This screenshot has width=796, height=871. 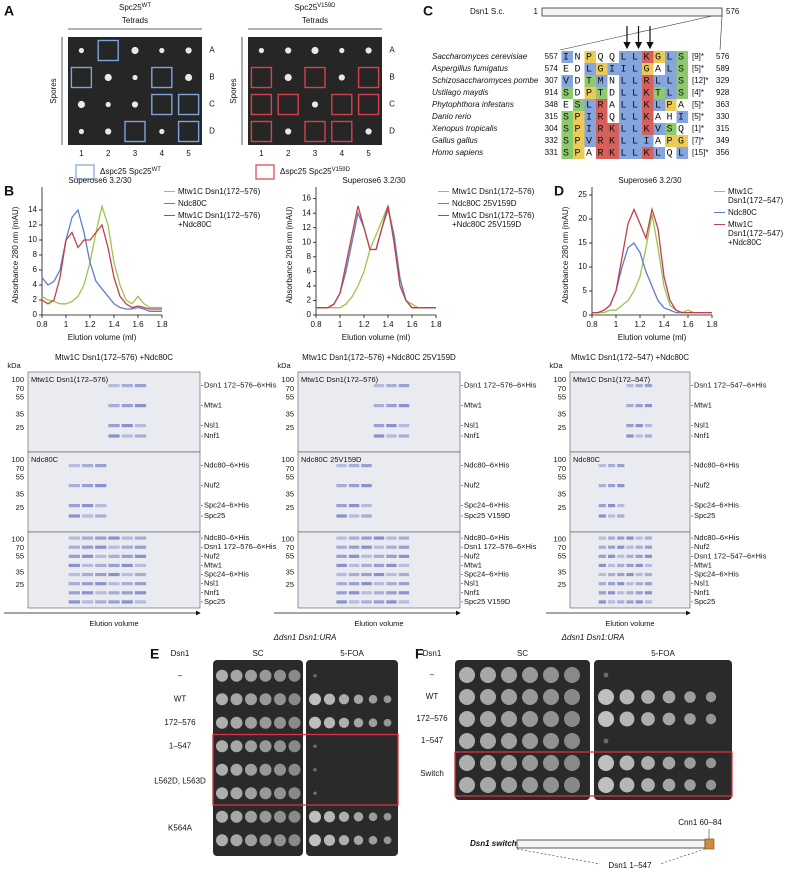 What do you see at coordinates (368, 153) in the screenshot?
I see `col-label: 5` at bounding box center [368, 153].